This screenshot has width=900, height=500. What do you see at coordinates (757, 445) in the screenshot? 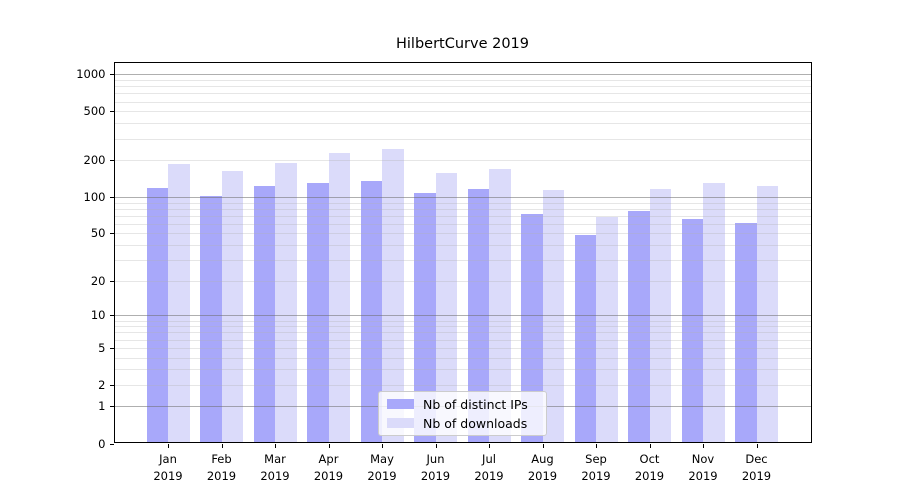
I see `x-tick-mark-dec` at bounding box center [757, 445].